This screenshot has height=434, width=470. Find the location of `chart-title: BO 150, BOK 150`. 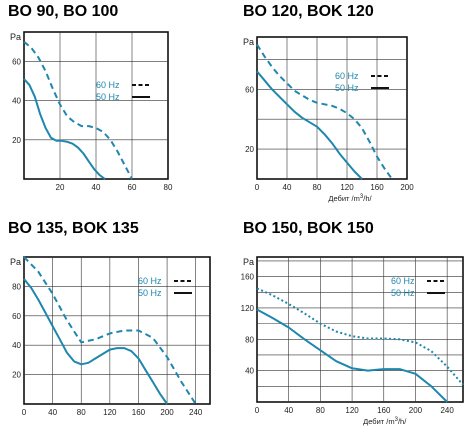

chart-title: BO 150, BOK 150 is located at coordinates (308, 228).